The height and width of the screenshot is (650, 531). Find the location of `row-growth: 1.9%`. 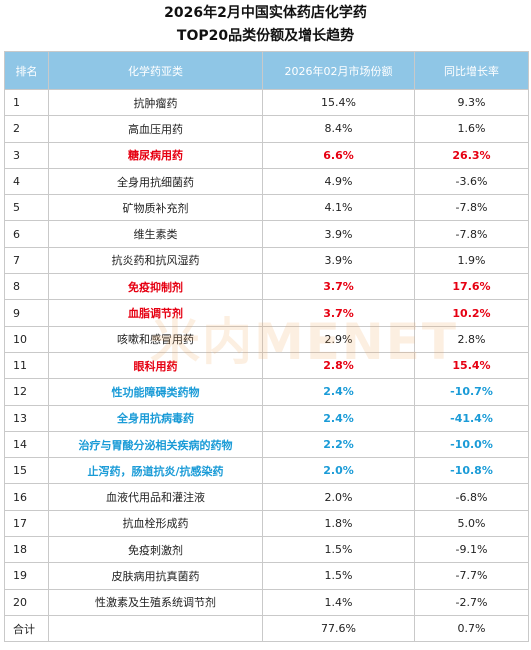

row-growth: 1.9% is located at coordinates (471, 260).